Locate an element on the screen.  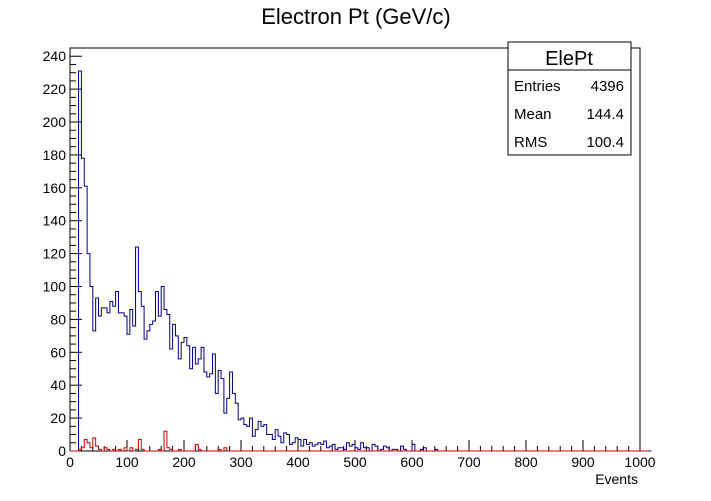
x-tick-label: 400 is located at coordinates (298, 462).